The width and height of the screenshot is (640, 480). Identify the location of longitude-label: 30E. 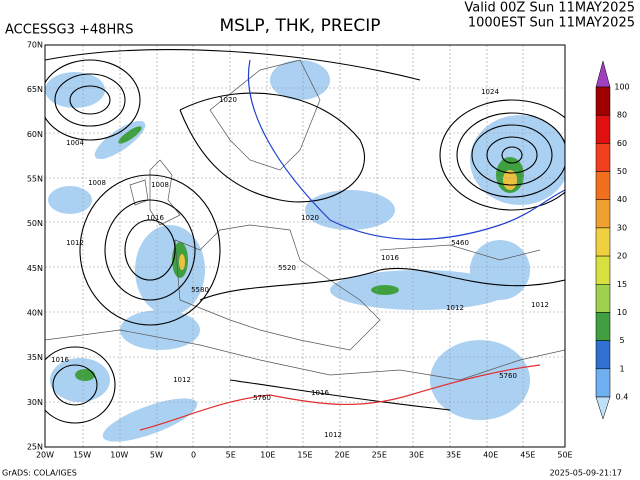
(416, 455).